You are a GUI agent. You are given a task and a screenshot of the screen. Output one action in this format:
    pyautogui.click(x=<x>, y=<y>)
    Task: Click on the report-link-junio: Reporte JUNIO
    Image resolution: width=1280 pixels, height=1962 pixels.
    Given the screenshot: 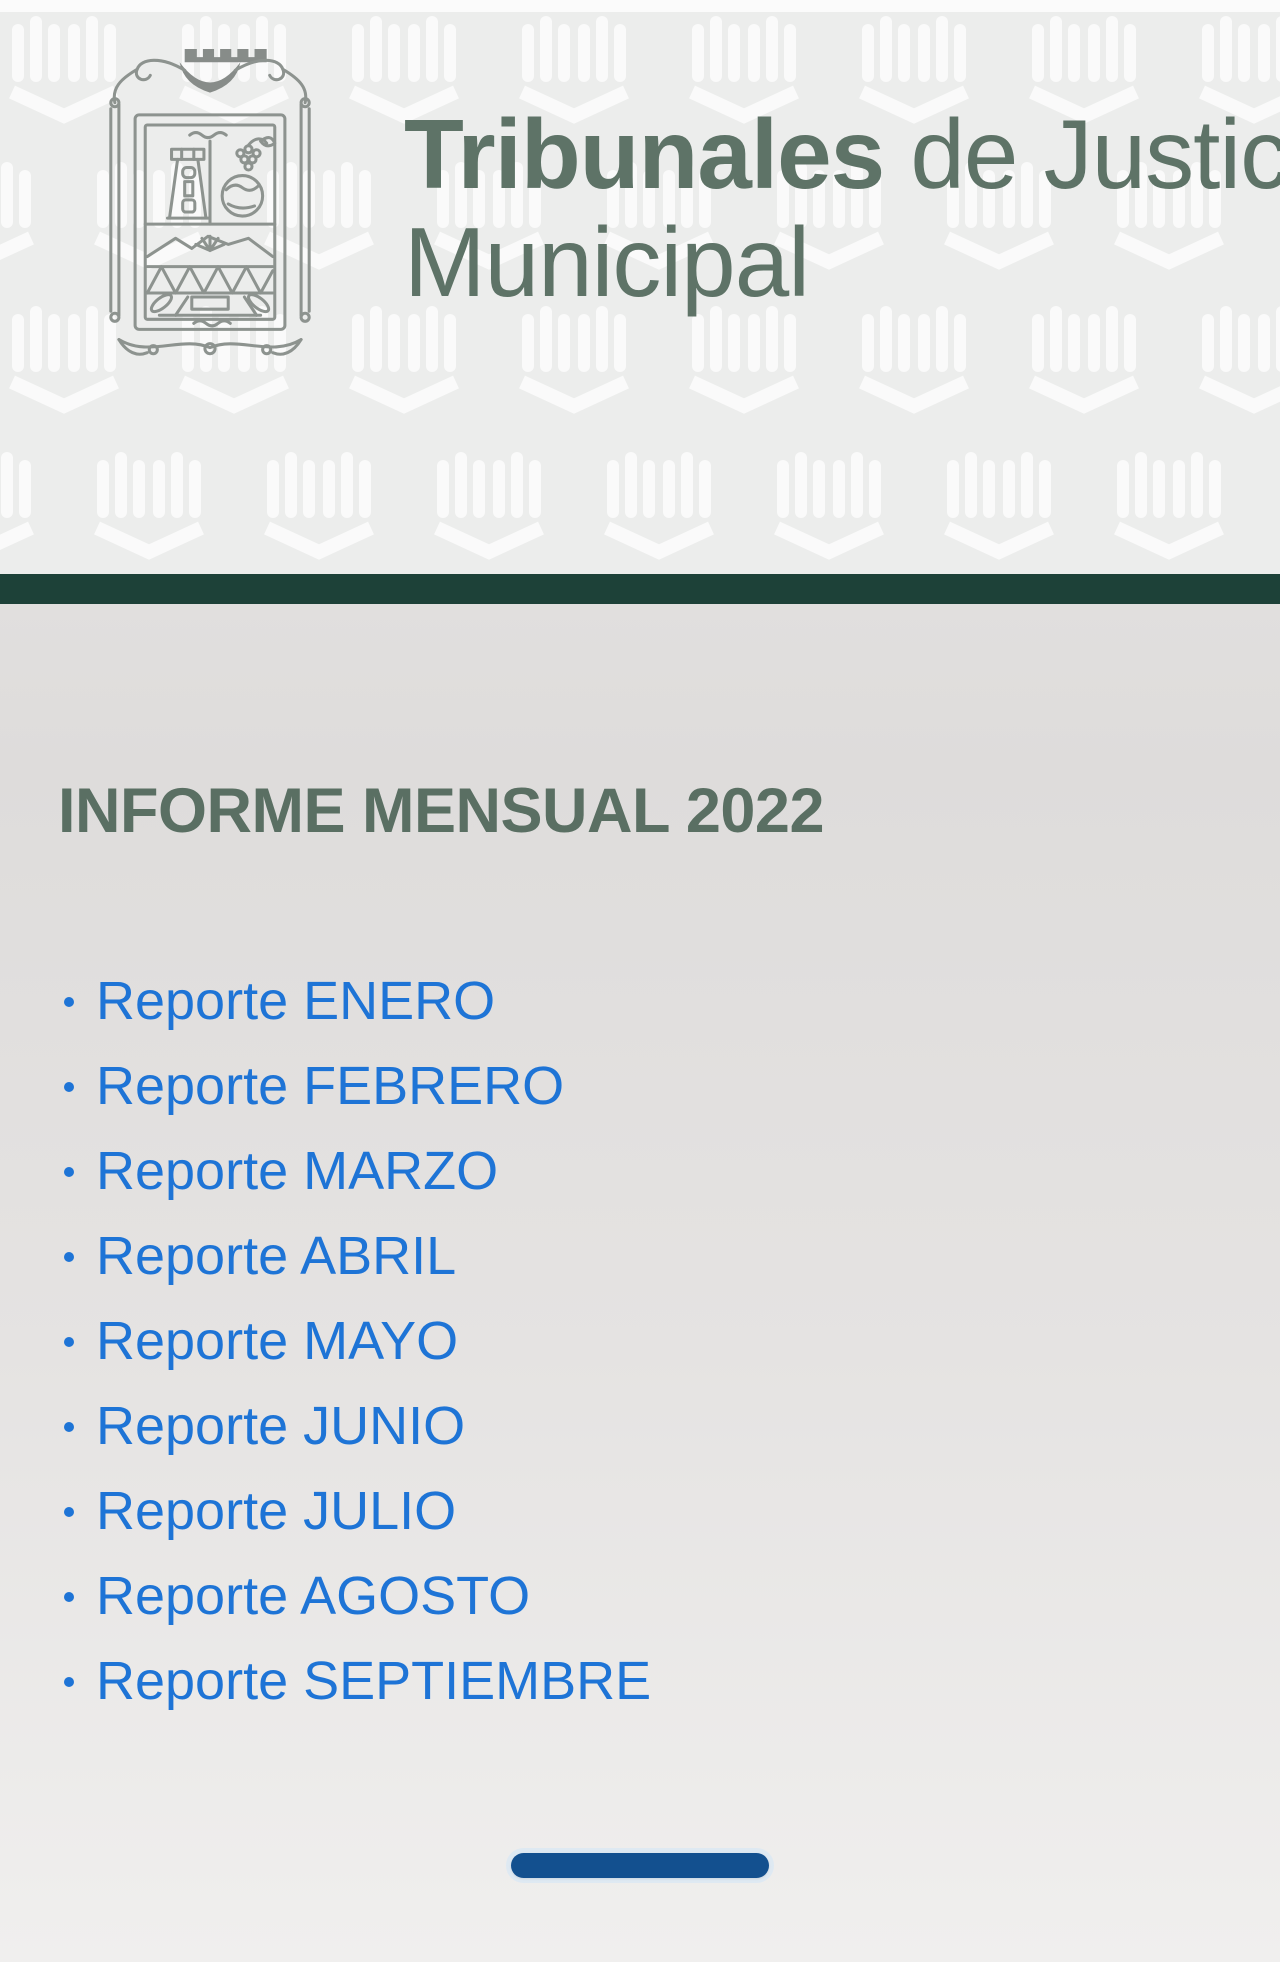 What is the action you would take?
    pyautogui.click(x=281, y=1425)
    